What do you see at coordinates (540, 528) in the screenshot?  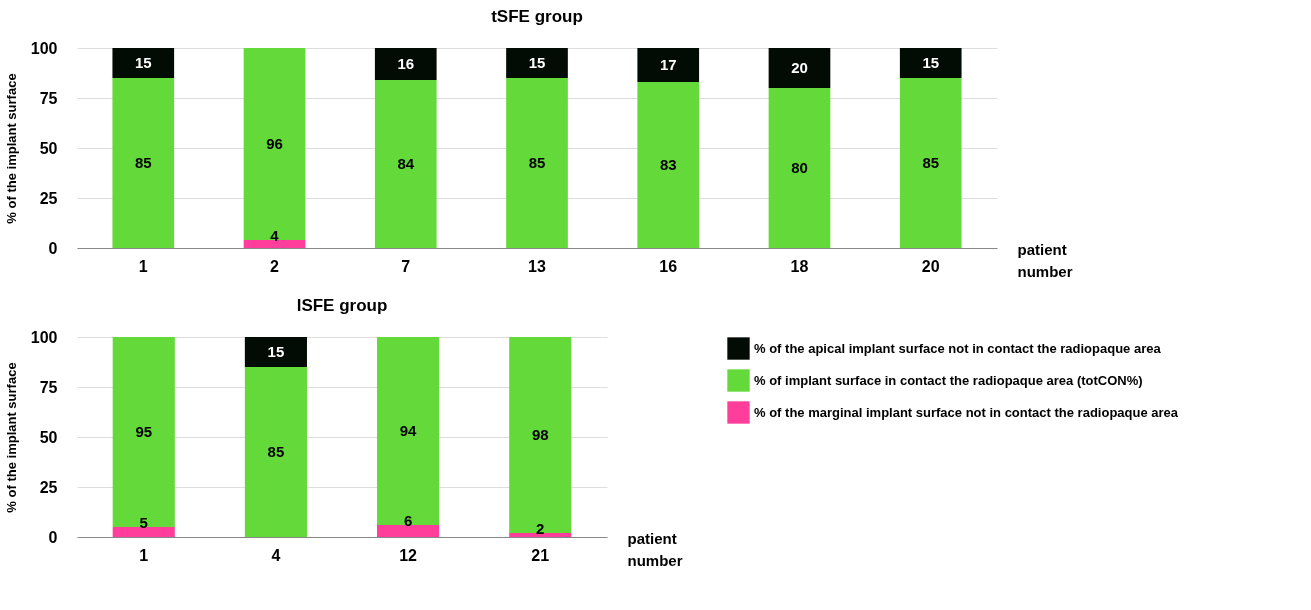 I see `data-label: 2` at bounding box center [540, 528].